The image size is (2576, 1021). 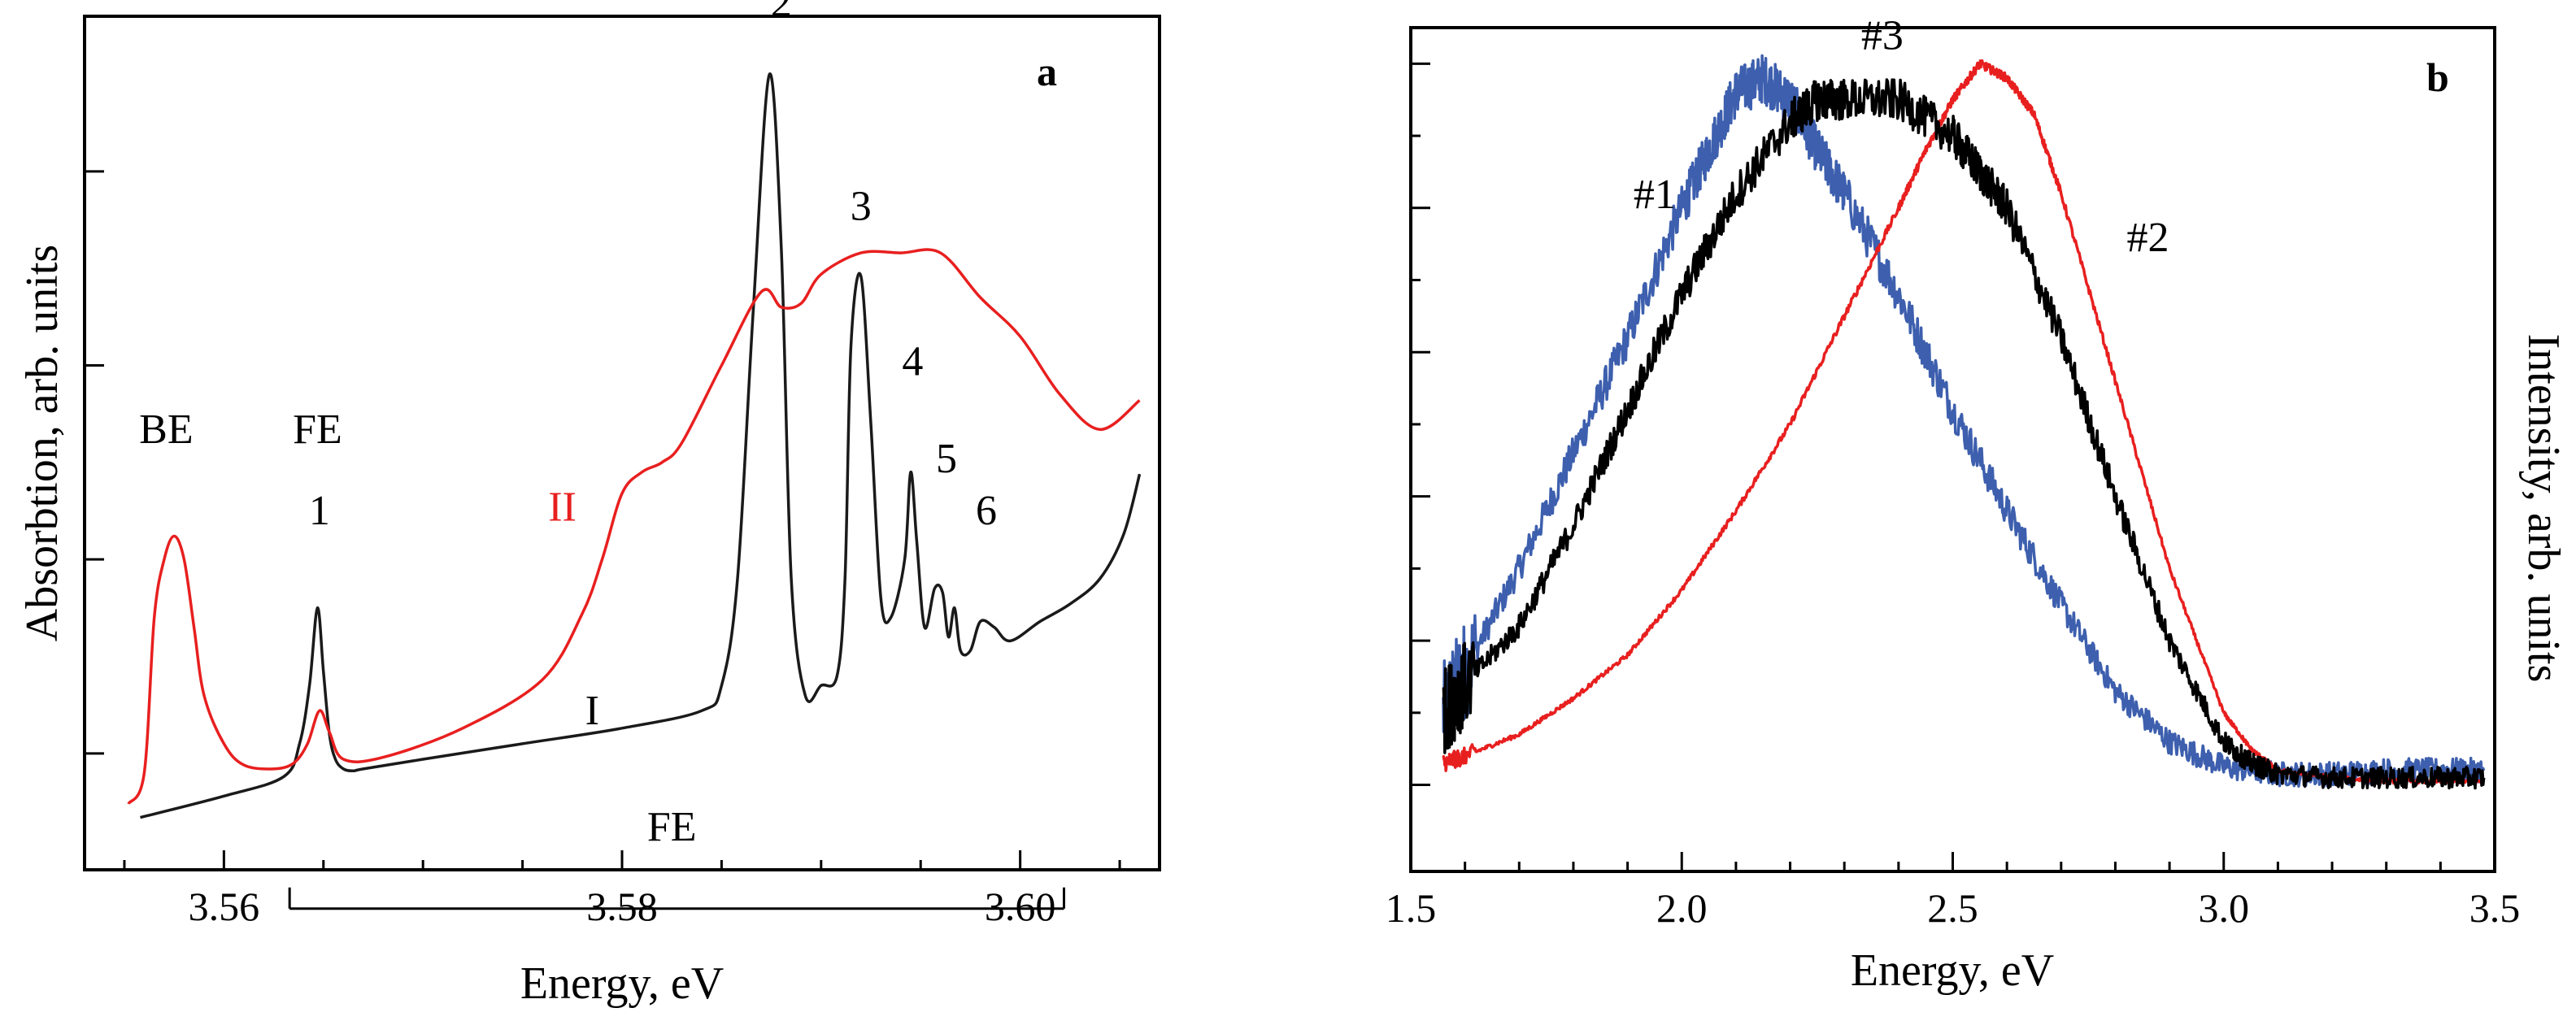 What do you see at coordinates (320, 511) in the screenshot?
I see `annotation-label: 1` at bounding box center [320, 511].